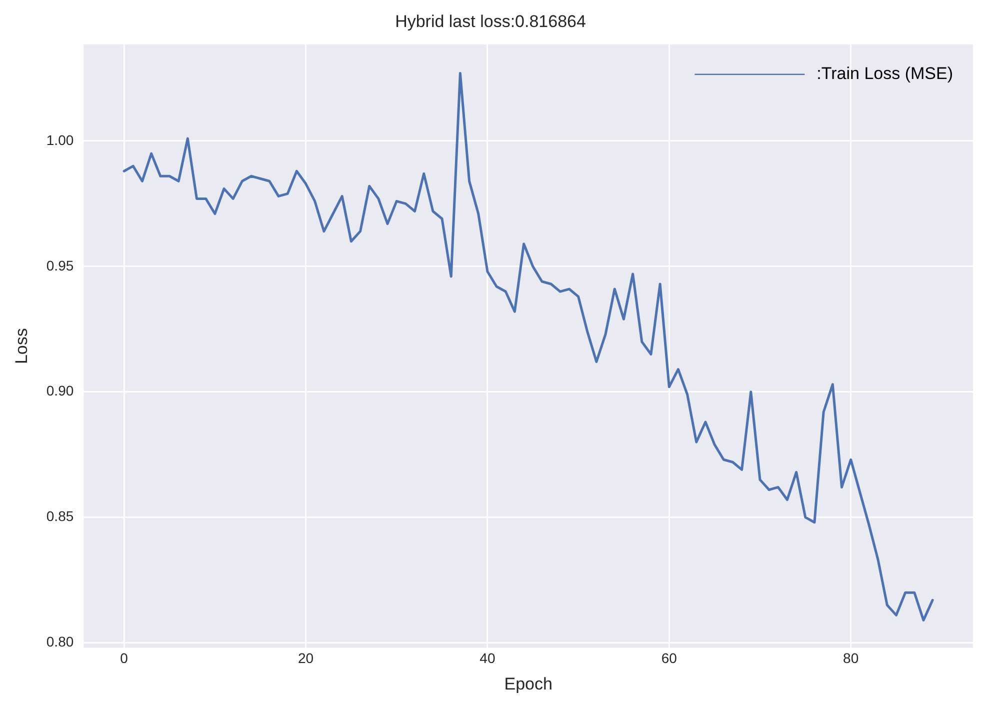 This screenshot has width=983, height=705. What do you see at coordinates (306, 658) in the screenshot?
I see `x-tick-label: 20` at bounding box center [306, 658].